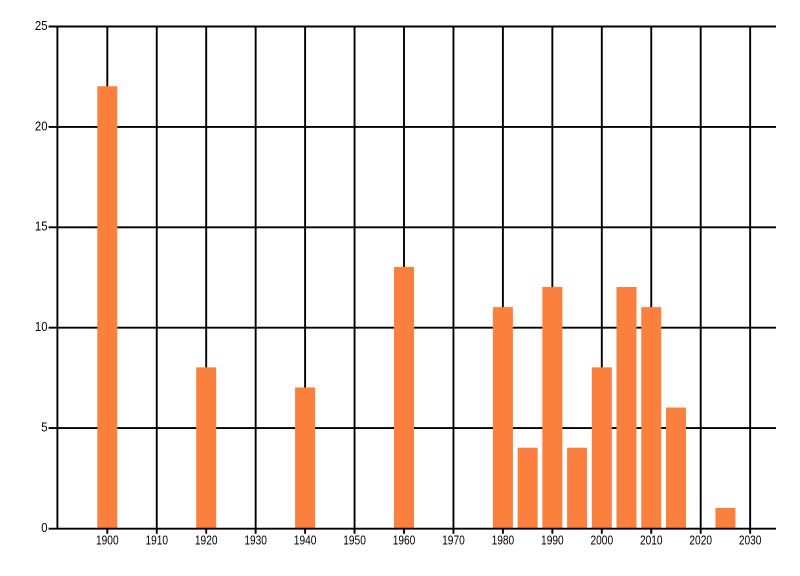 The height and width of the screenshot is (576, 800). Describe the element at coordinates (41, 226) in the screenshot. I see `svg-text: 15` at that location.